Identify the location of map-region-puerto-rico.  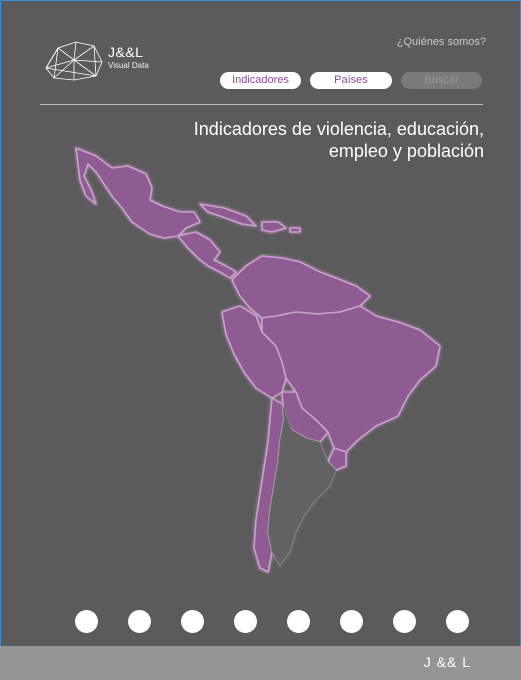
(295, 230).